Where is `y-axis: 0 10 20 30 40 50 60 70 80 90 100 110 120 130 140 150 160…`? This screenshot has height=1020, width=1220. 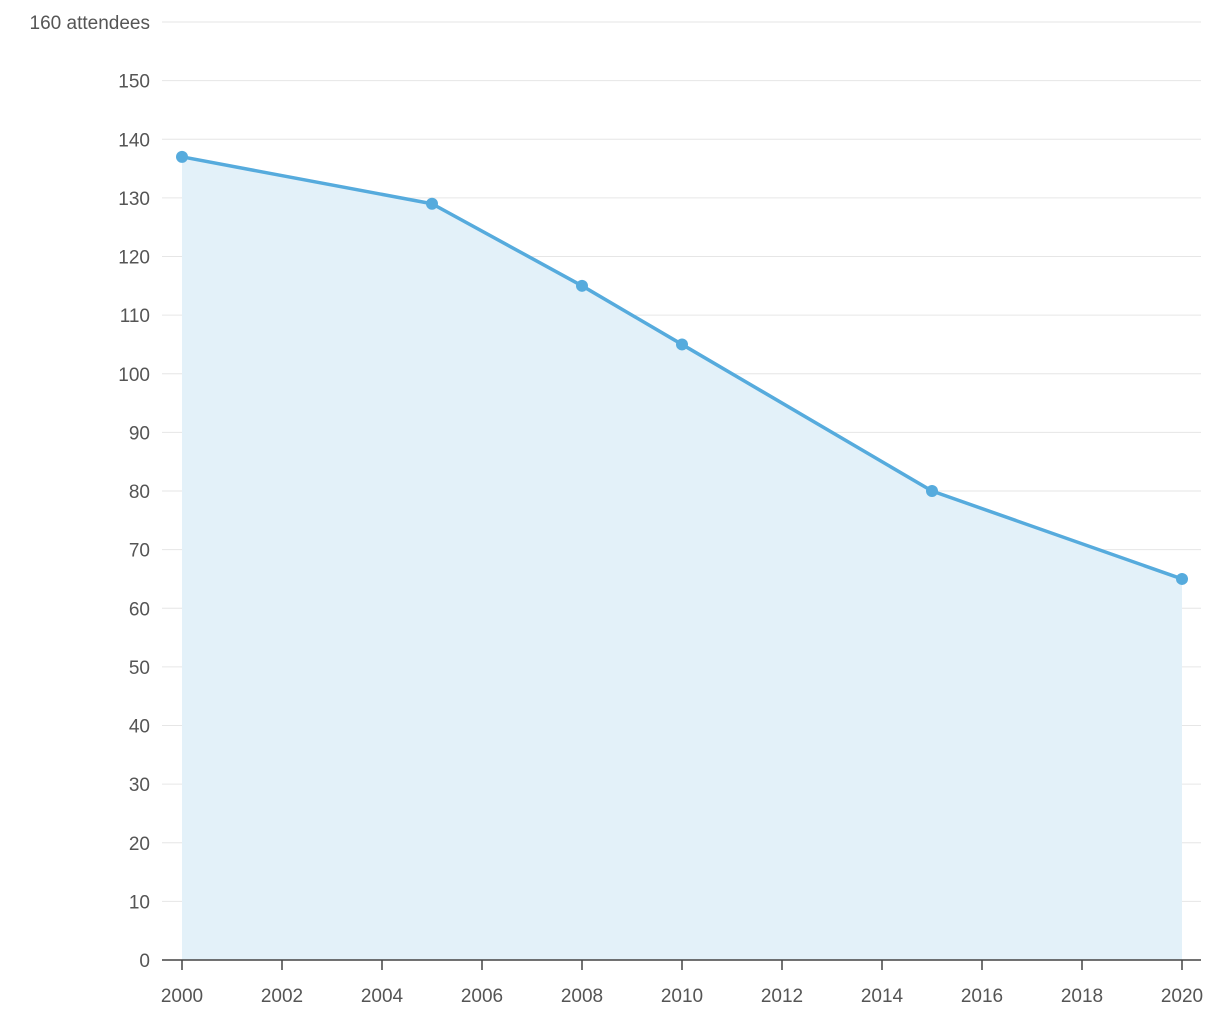
y-axis: 0 10 20 30 40 50 60 70 80 90 100 110 120 130 140 150 160… is located at coordinates (90, 492).